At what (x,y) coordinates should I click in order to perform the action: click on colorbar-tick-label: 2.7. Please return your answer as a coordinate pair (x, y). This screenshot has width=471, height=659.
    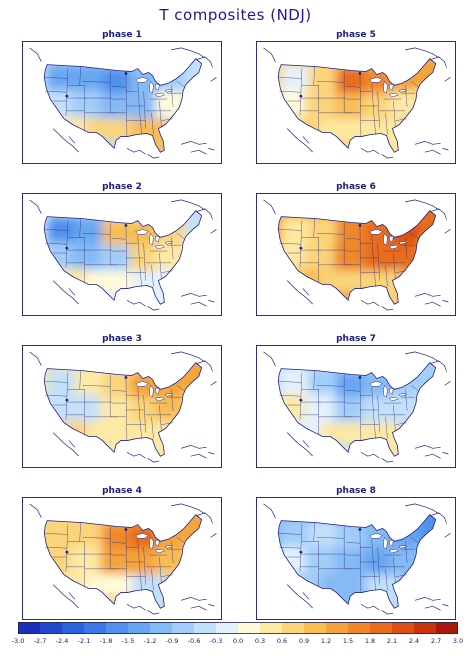
    Looking at the image, I should click on (436, 641).